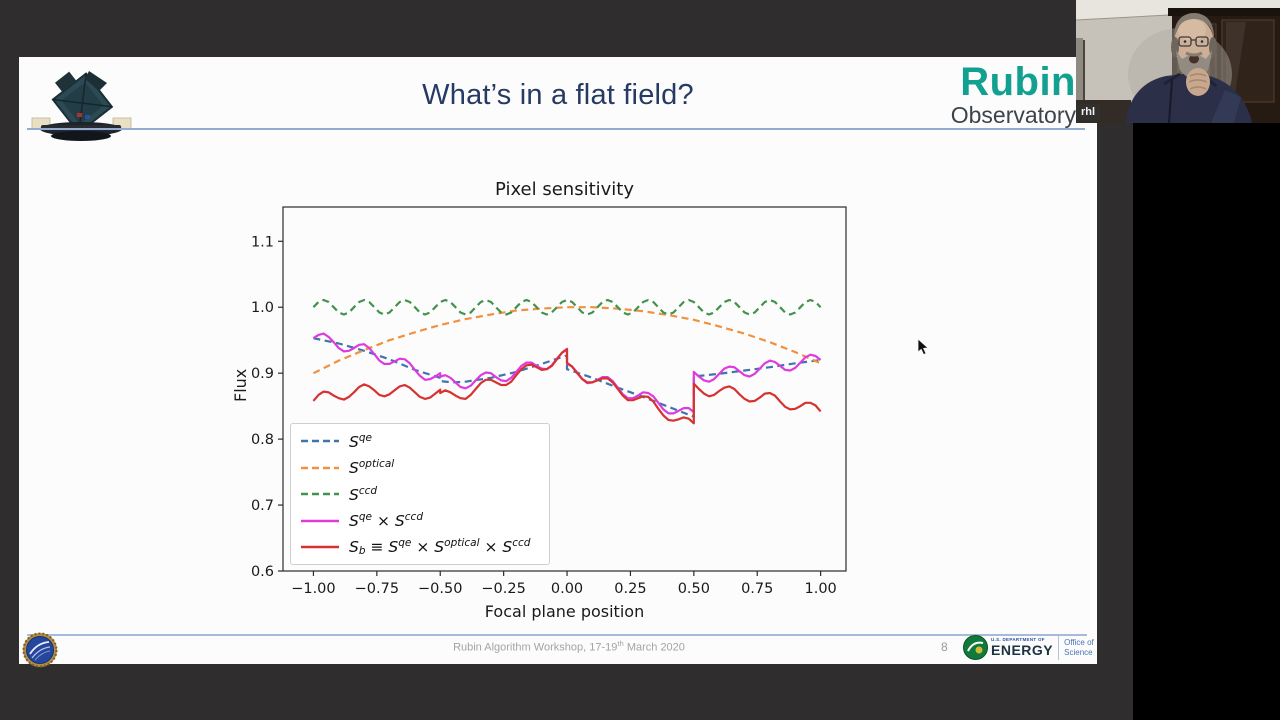  I want to click on y-tick-label: 1.1, so click(262, 242).